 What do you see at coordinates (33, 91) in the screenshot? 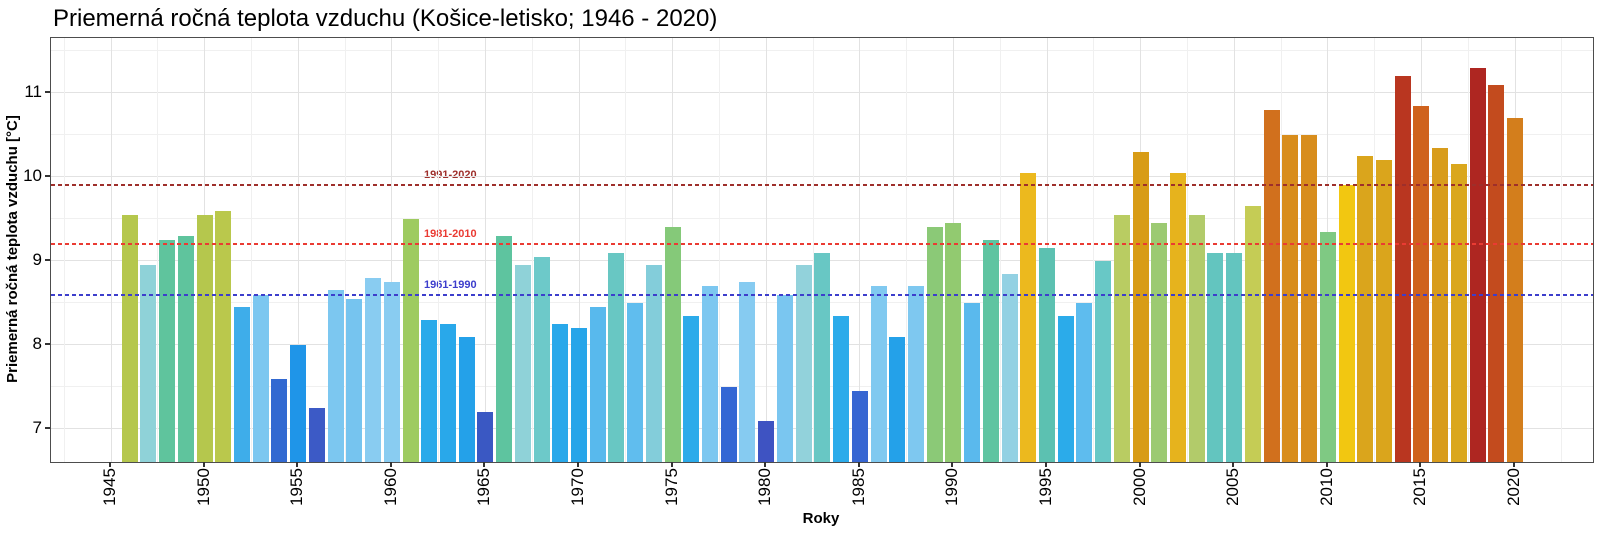
I see `y-tick-label-11: 11` at bounding box center [33, 91].